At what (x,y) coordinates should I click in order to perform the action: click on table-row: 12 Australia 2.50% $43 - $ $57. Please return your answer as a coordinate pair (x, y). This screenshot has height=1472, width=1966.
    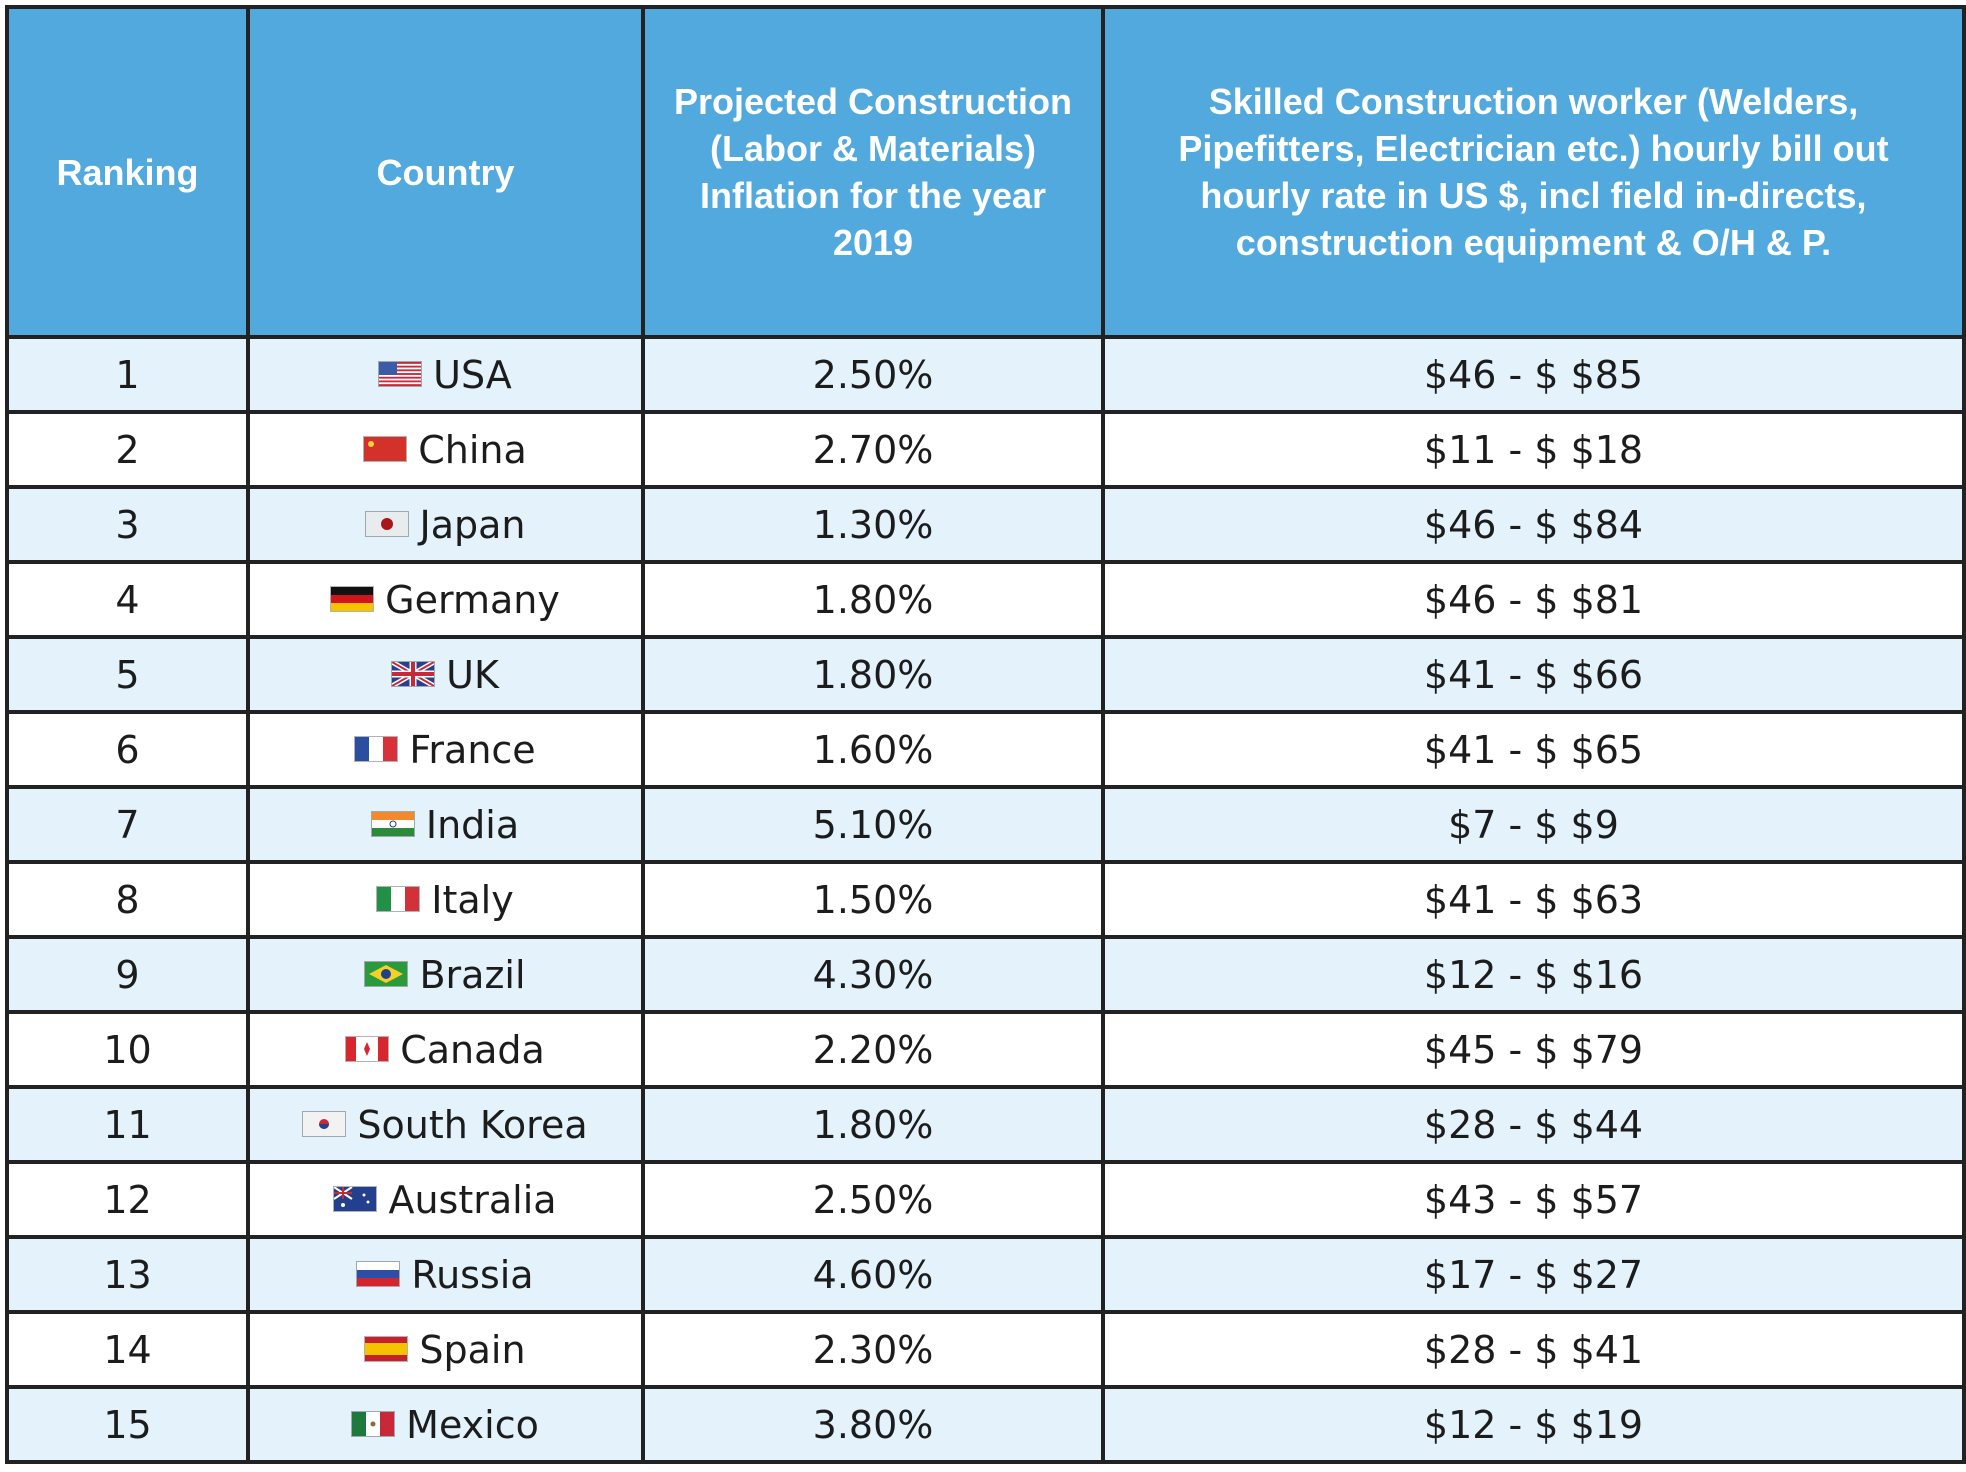
    Looking at the image, I should click on (985, 1199).